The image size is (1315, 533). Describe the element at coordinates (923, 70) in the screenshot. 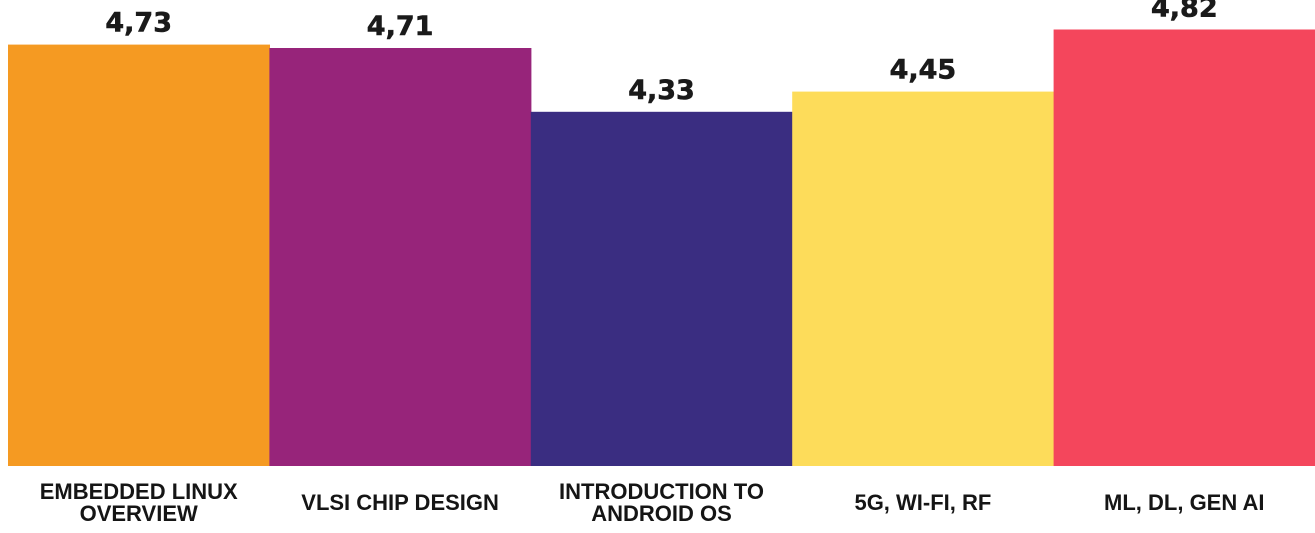

I see `value-label-4: 4,45` at that location.